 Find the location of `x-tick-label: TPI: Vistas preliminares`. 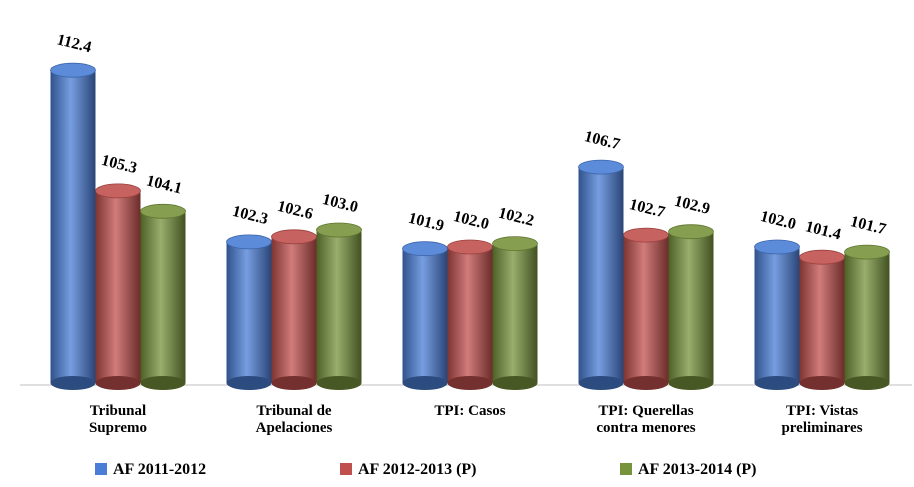

x-tick-label: TPI: Vistas preliminares is located at coordinates (822, 419).